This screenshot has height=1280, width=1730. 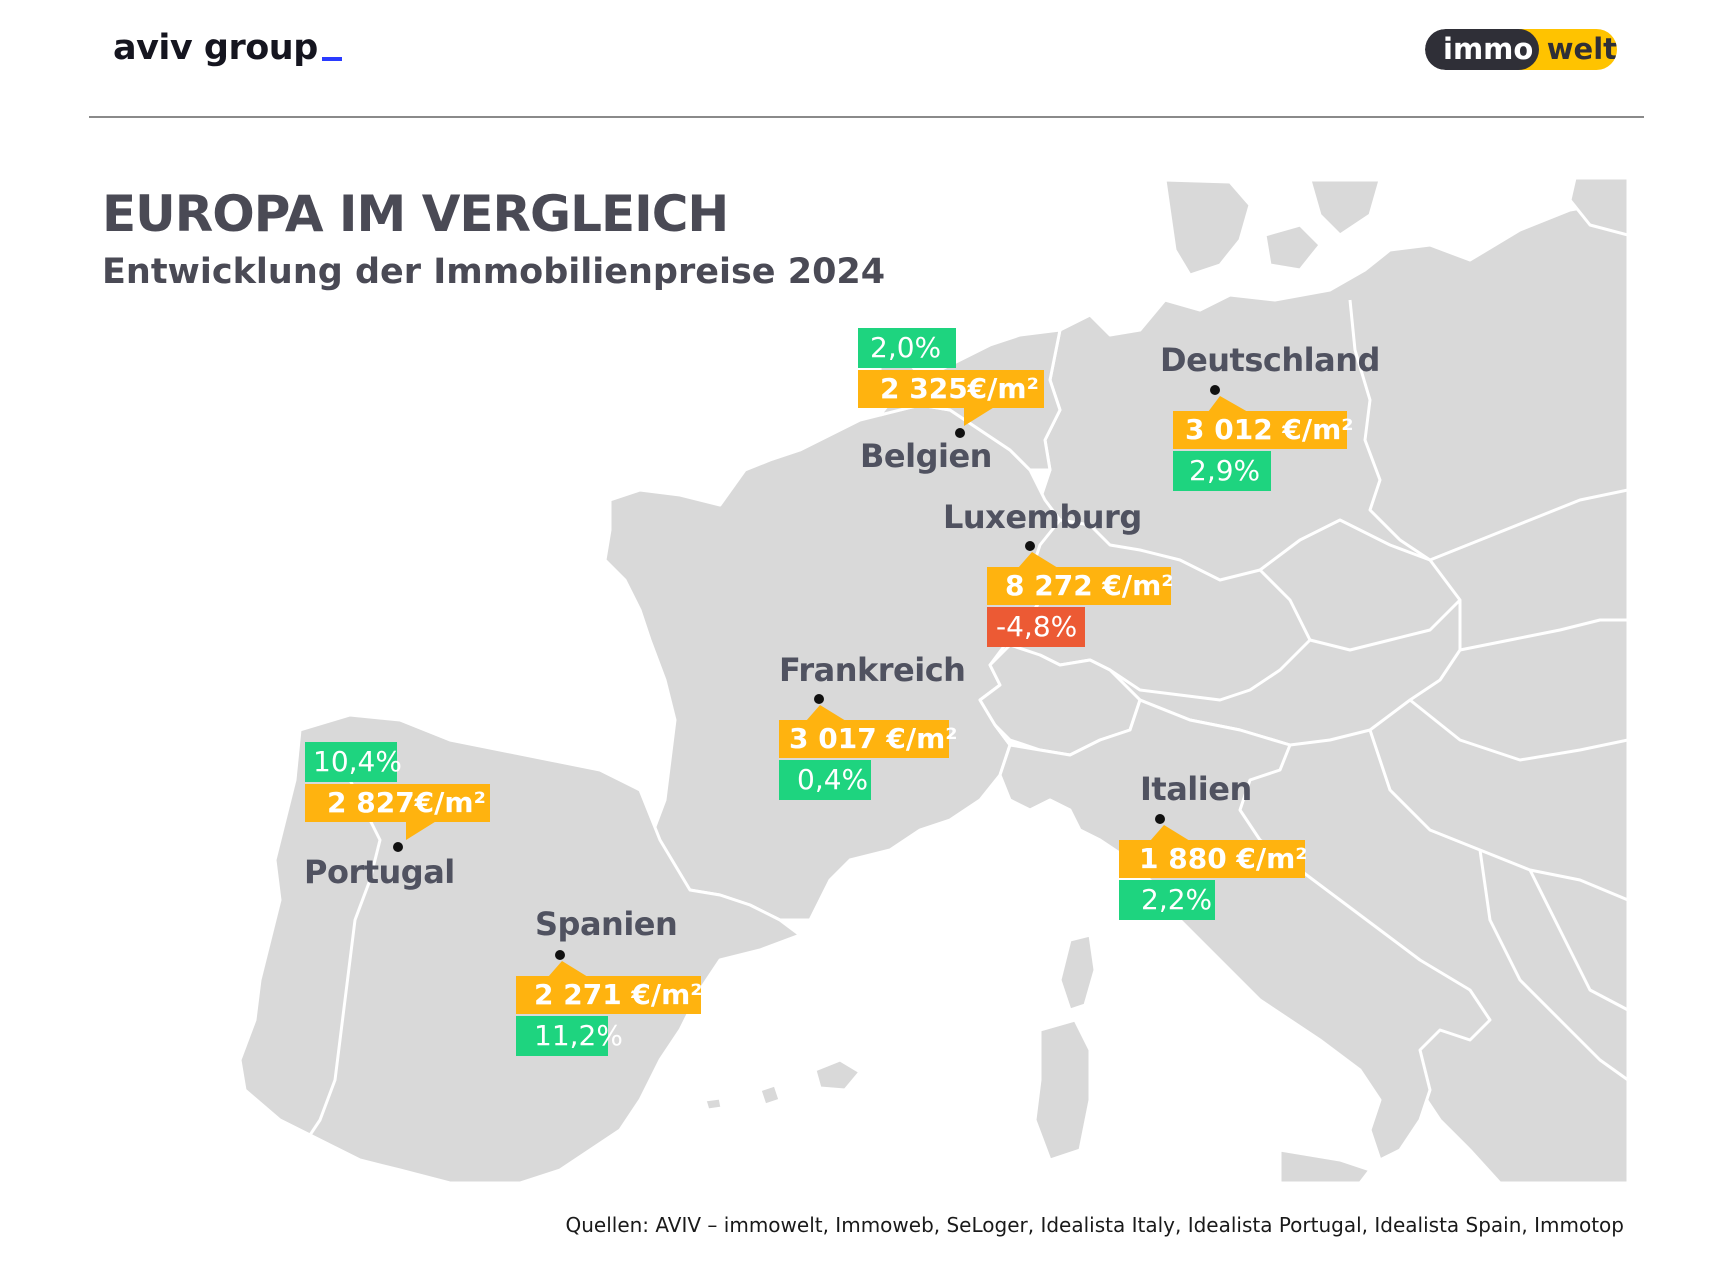 What do you see at coordinates (980, 416) in the screenshot?
I see `belgium-callout-pointer` at bounding box center [980, 416].